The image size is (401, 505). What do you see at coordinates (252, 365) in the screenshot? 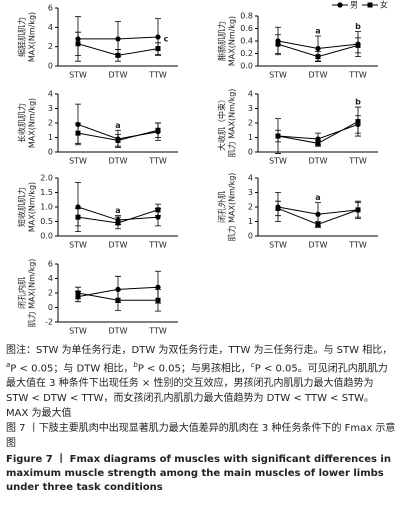
I see `note-superscript: c` at bounding box center [252, 365].